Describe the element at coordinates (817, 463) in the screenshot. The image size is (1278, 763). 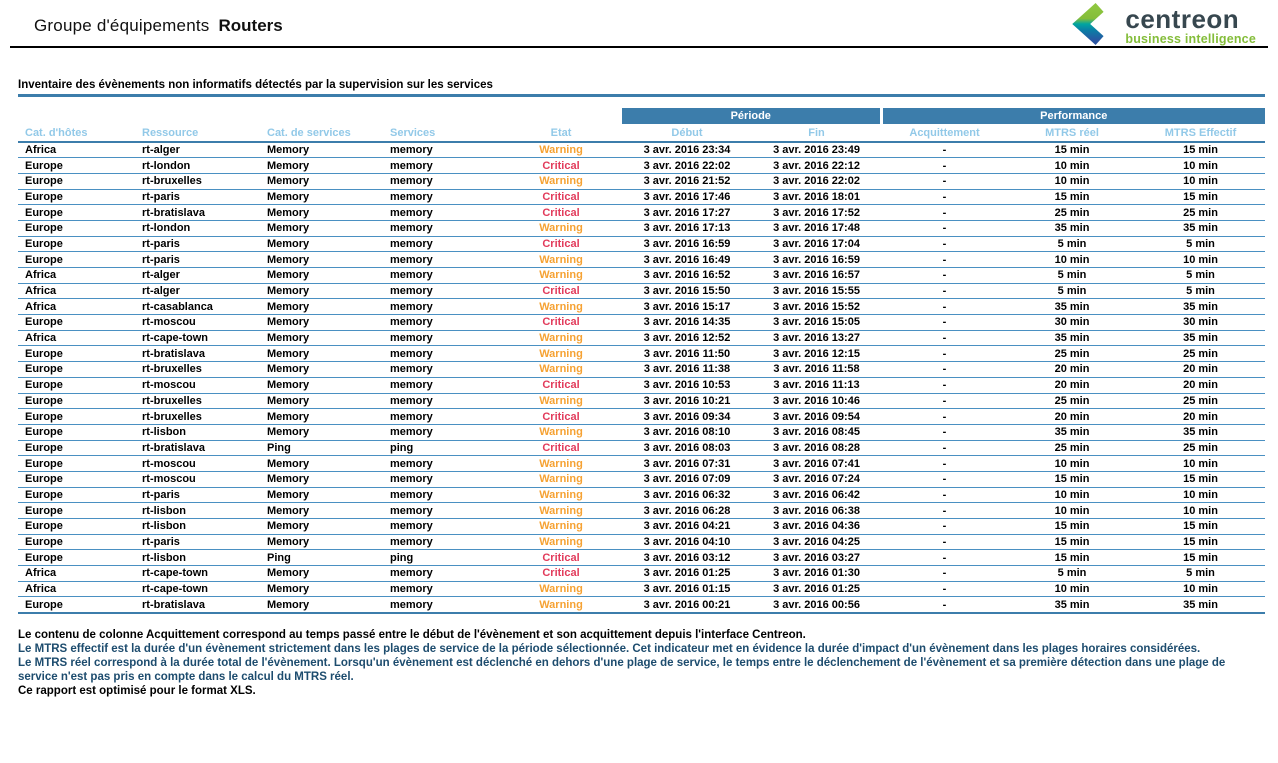
I see `cell-end: 3 avr. 2016 07:41` at that location.